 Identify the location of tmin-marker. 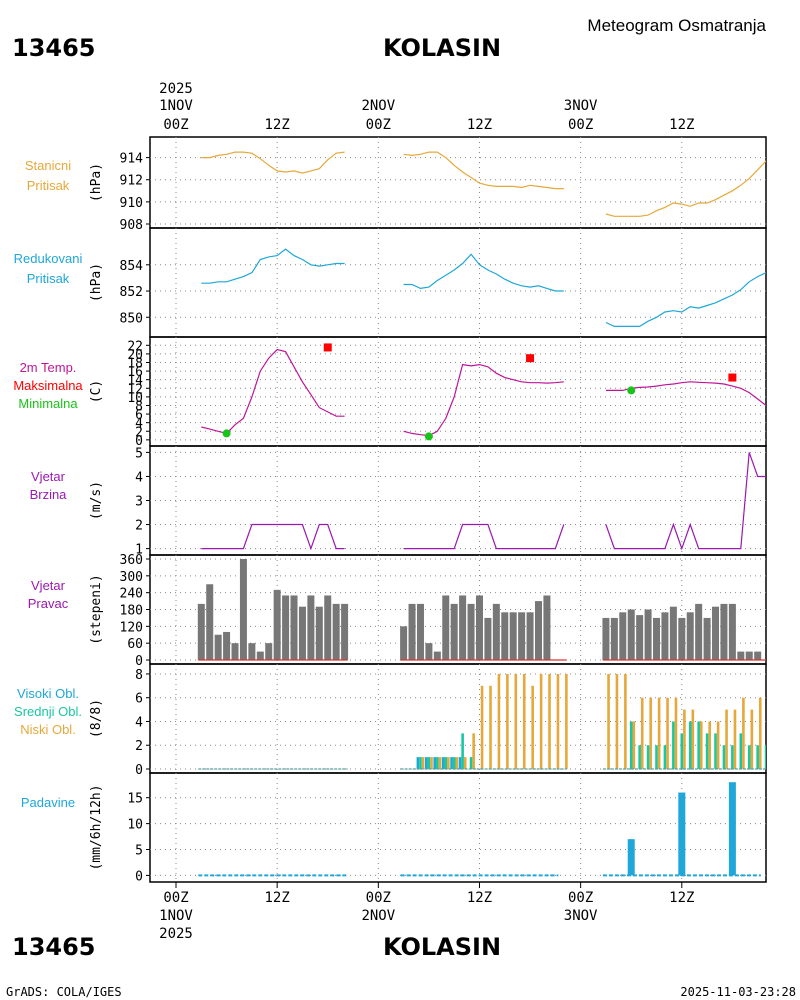
(226, 433).